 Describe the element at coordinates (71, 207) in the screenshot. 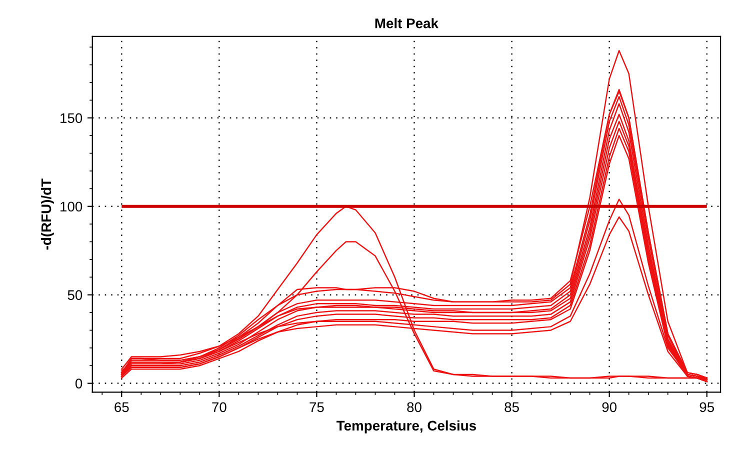

I see `y-tick-label: 100` at that location.